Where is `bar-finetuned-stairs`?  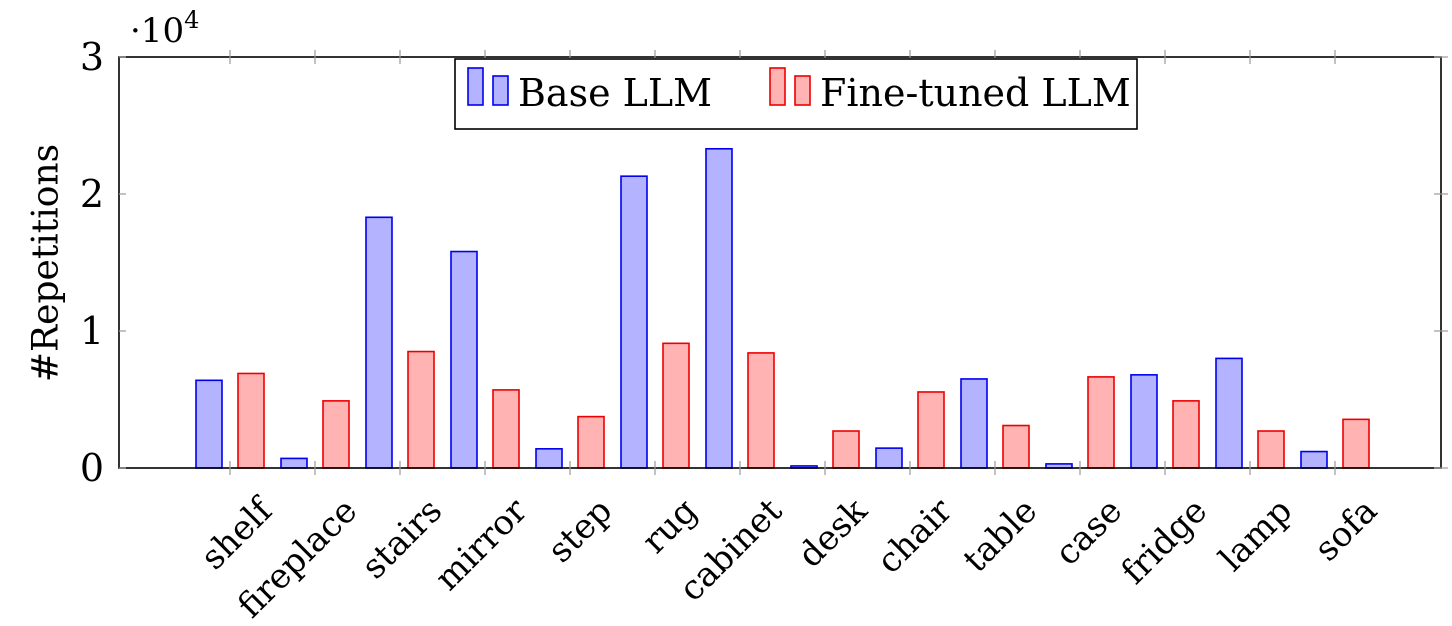
bar-finetuned-stairs is located at coordinates (421, 409).